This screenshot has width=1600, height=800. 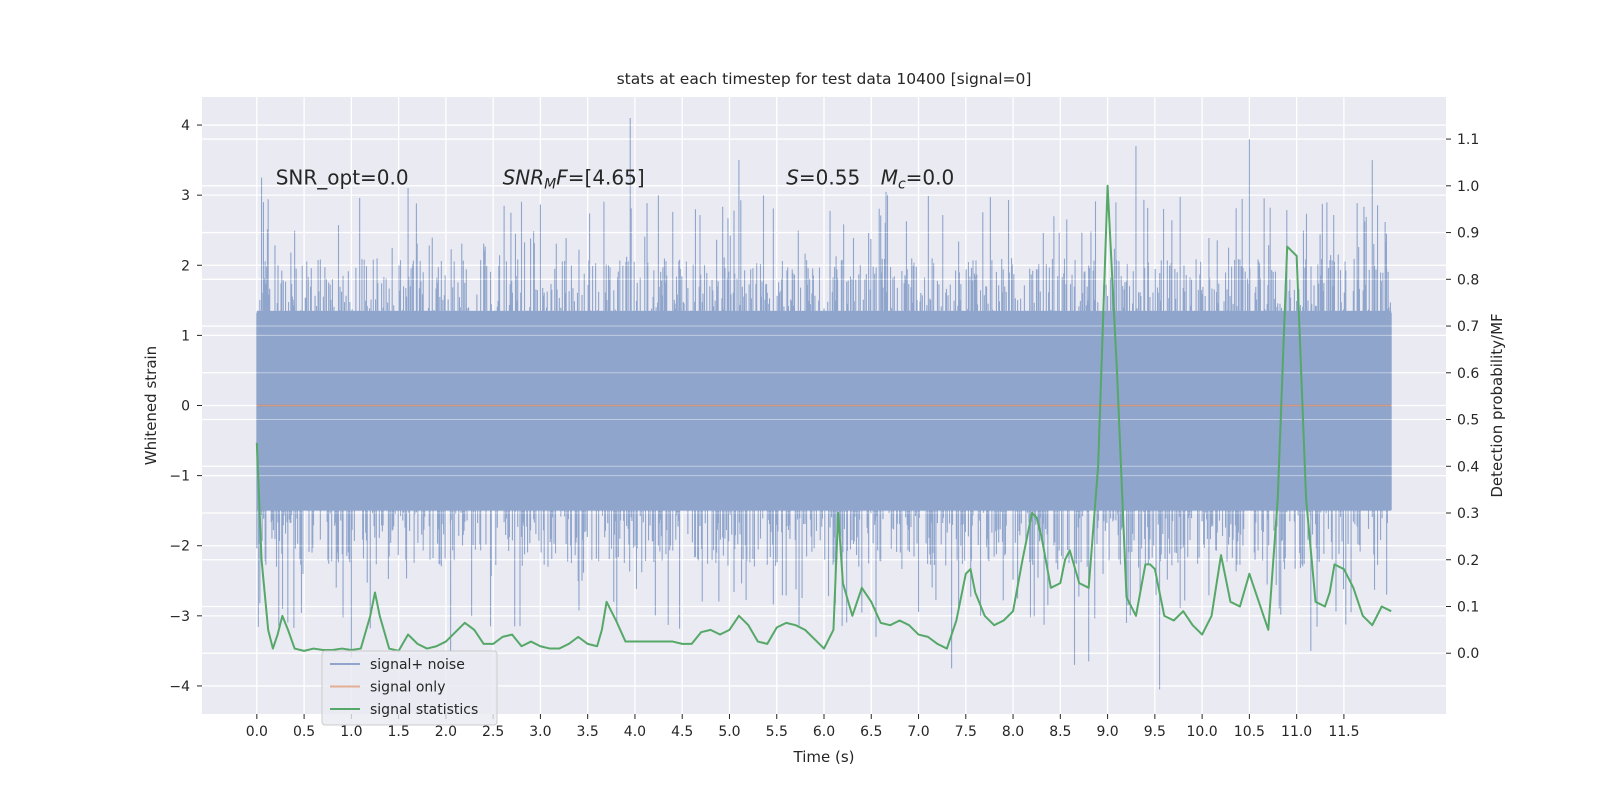 I want to click on x-tick-label: 2.0, so click(x=446, y=732).